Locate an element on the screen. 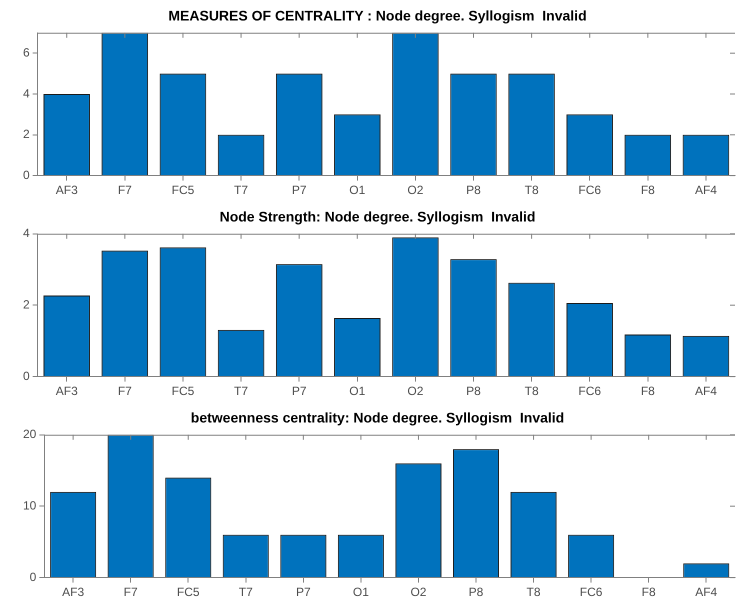 The image size is (740, 605). y-tick-label: 20 is located at coordinates (29, 434).